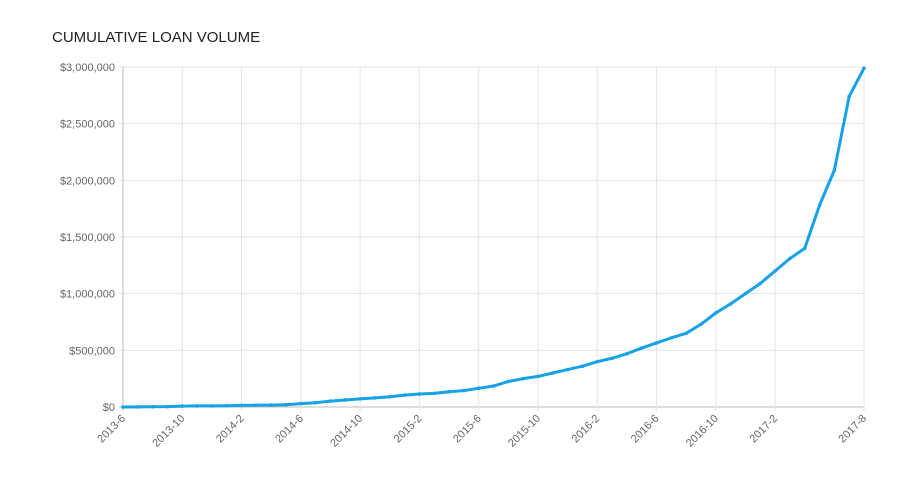  I want to click on x-tick-label: 2014-10, so click(346, 431).